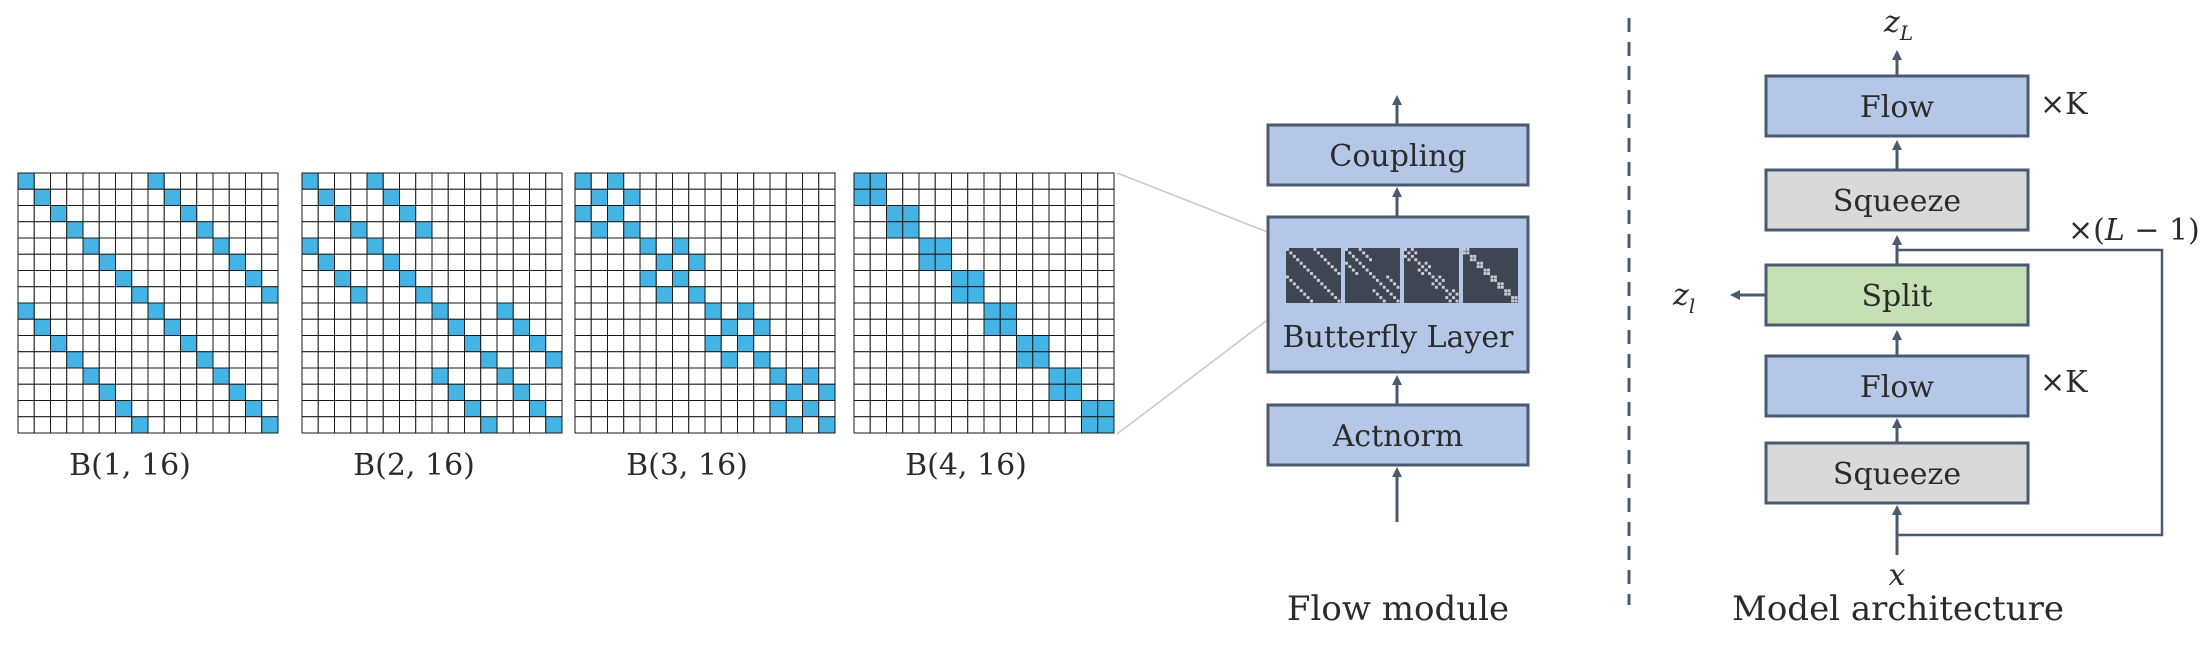 The width and height of the screenshot is (2205, 645). I want to click on repeat-k-top: ×K, so click(2064, 104).